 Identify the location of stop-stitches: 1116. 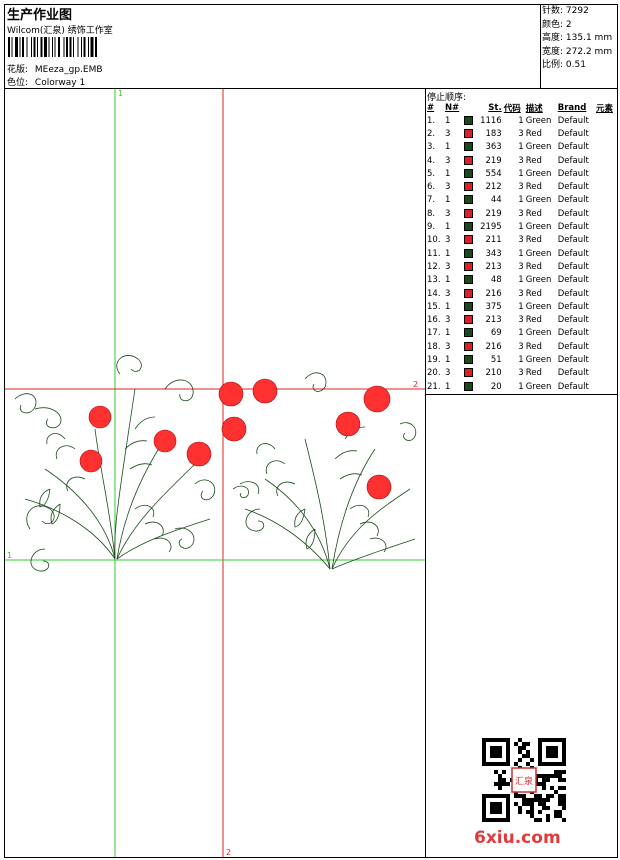
(491, 120).